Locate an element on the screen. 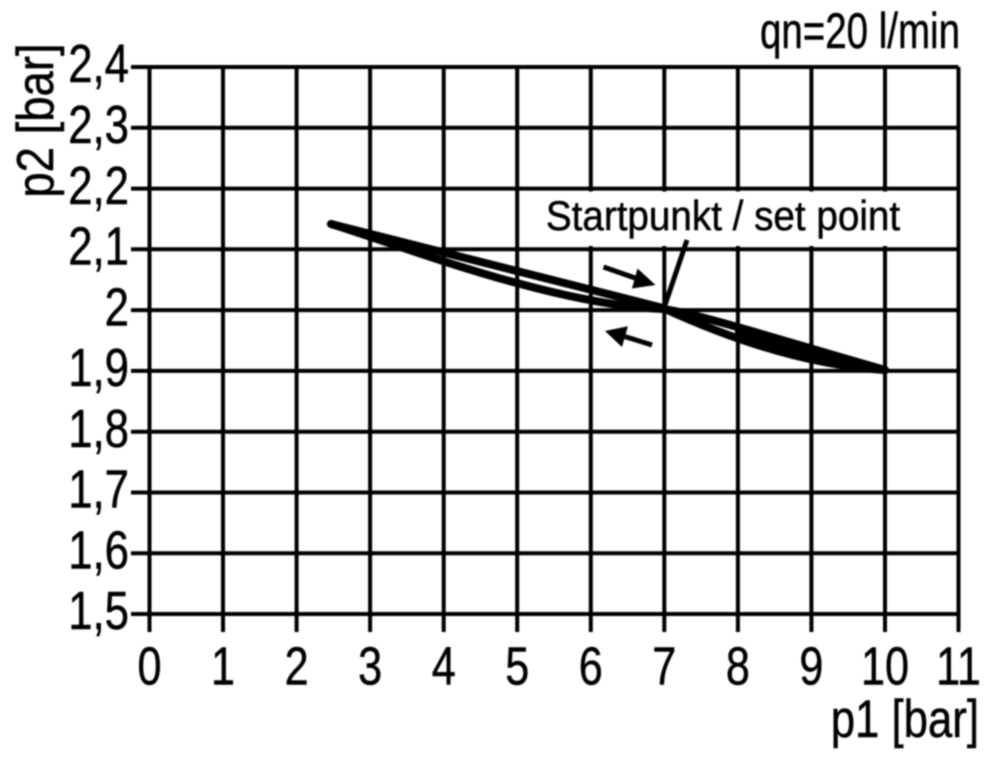  svg-text: 9 is located at coordinates (811, 667).